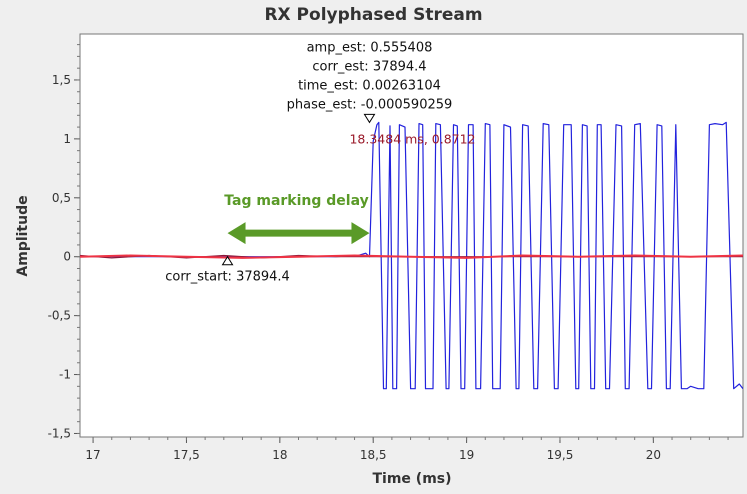 The height and width of the screenshot is (494, 747). Describe the element at coordinates (369, 85) in the screenshot. I see `tag-info-line: time_est: 0.00263104` at that location.